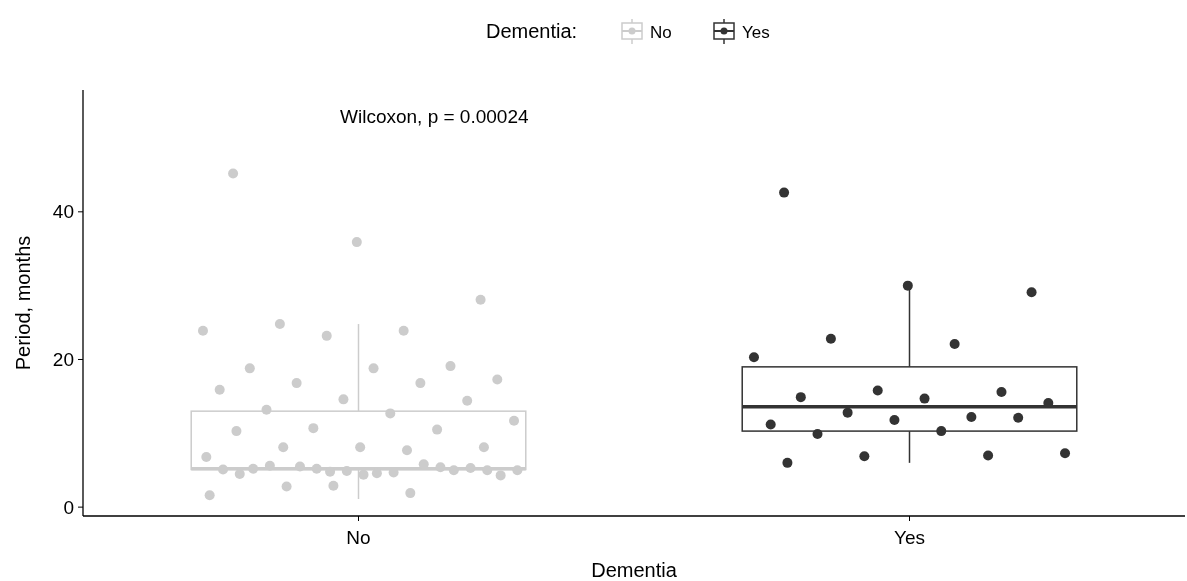 This screenshot has width=1187, height=581. What do you see at coordinates (532, 31) in the screenshot?
I see `legend-title: Dementia:` at bounding box center [532, 31].